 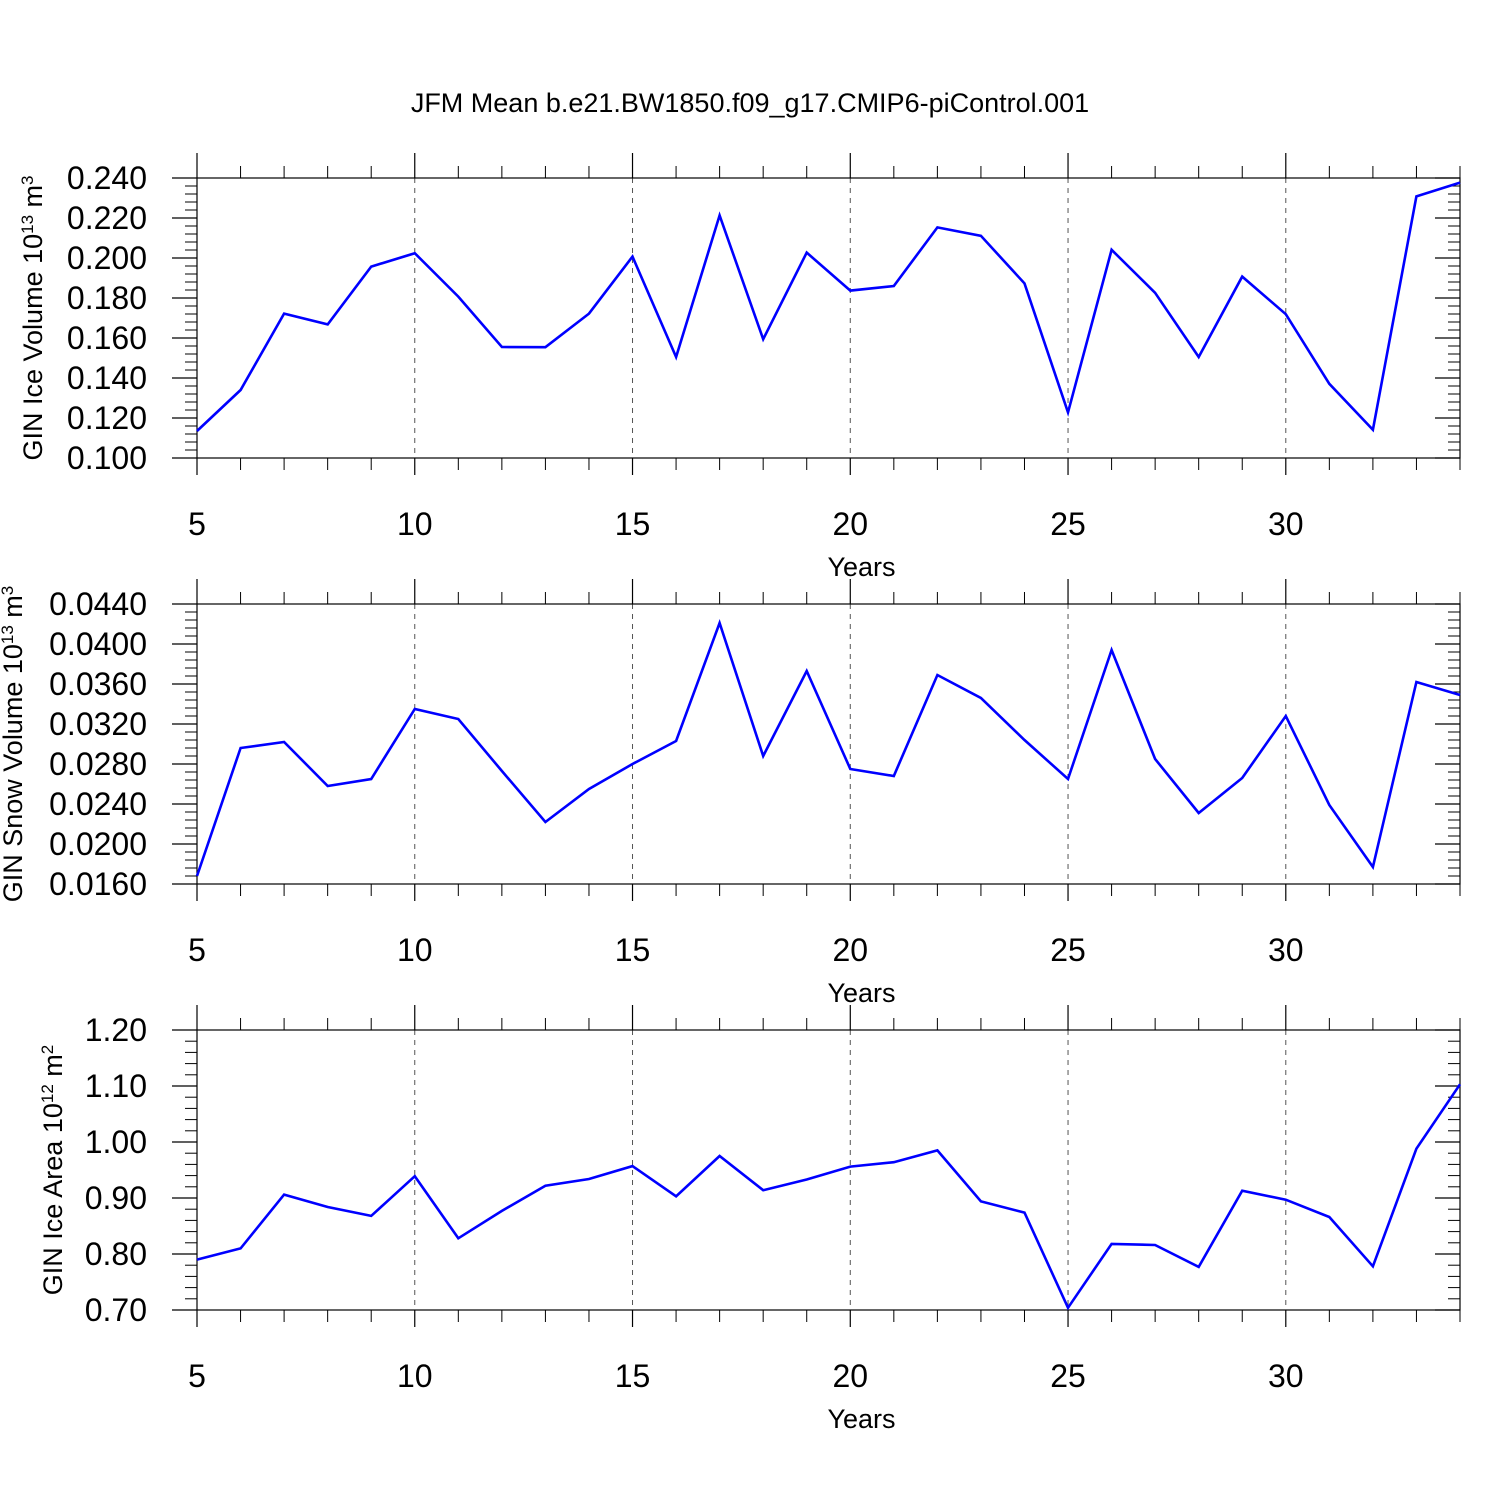 What do you see at coordinates (116, 1030) in the screenshot?
I see `y-tick-label: 1.20` at bounding box center [116, 1030].